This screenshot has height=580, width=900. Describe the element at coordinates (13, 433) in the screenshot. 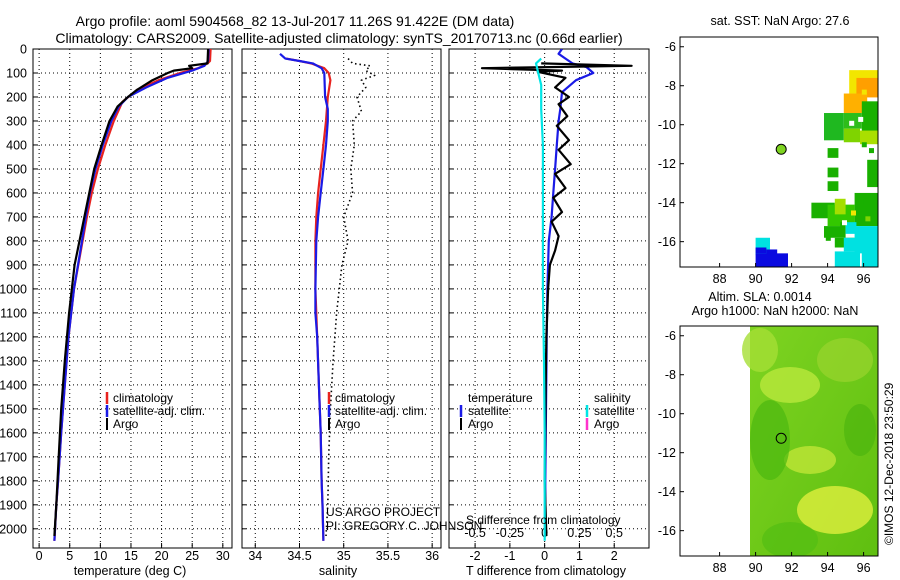

I see `y-tick-label: 1600` at that location.